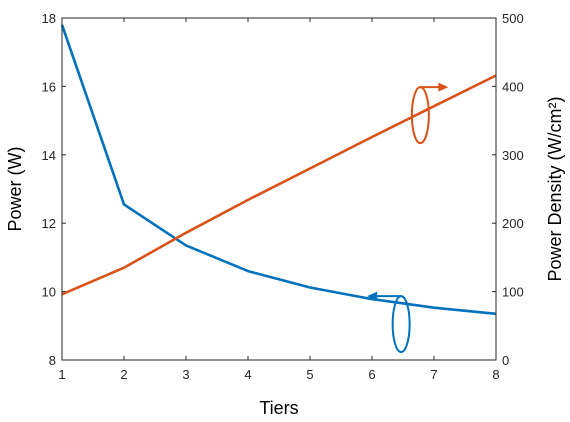 This screenshot has width=570, height=422. Describe the element at coordinates (309, 374) in the screenshot. I see `x-tick-label: 5` at that location.